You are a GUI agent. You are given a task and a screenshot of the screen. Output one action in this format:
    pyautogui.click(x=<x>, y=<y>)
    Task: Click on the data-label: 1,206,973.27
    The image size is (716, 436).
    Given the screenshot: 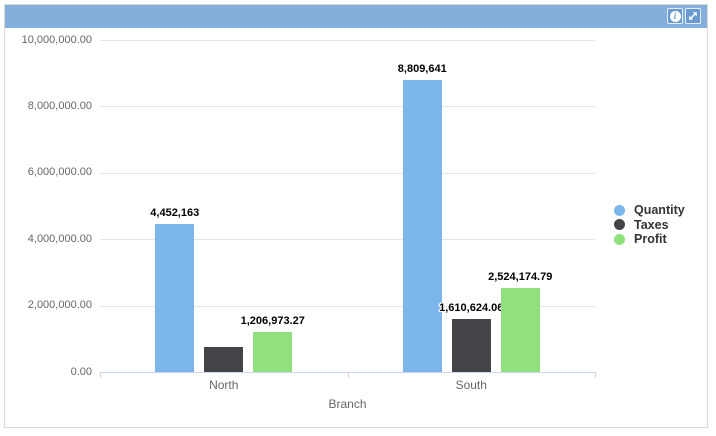 What is the action you would take?
    pyautogui.click(x=272, y=320)
    